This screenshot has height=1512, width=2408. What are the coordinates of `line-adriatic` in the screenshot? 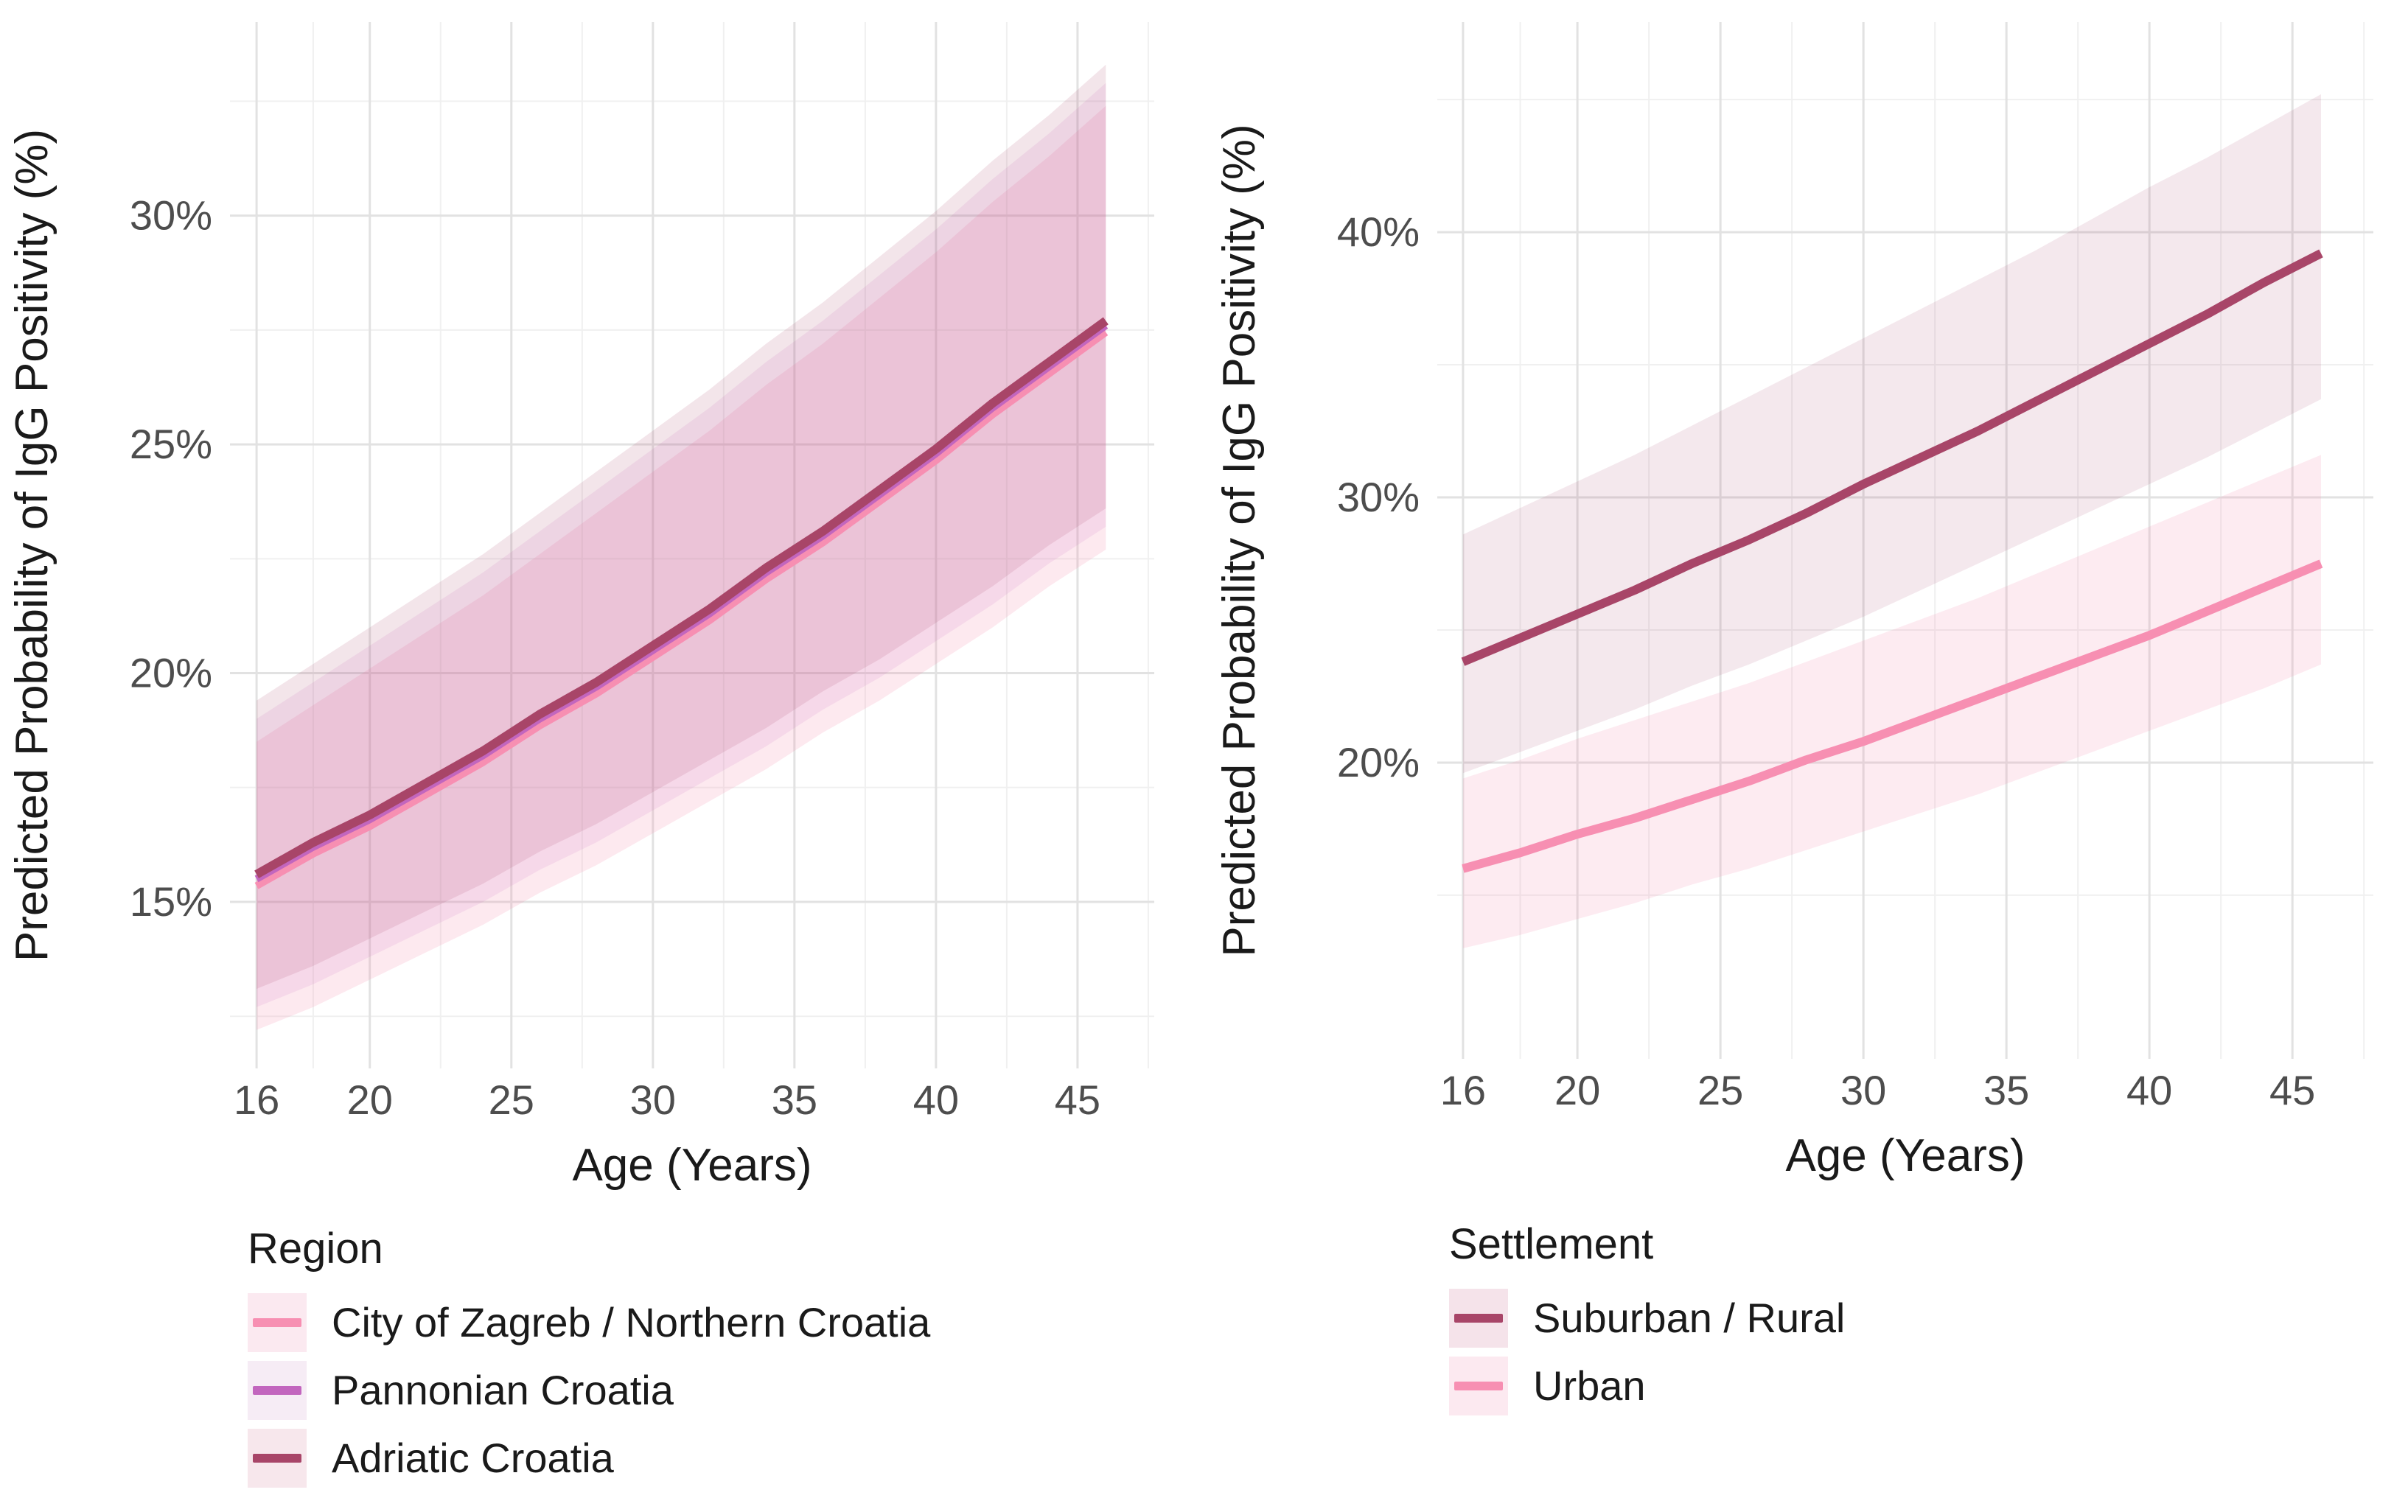 It's located at (681, 597).